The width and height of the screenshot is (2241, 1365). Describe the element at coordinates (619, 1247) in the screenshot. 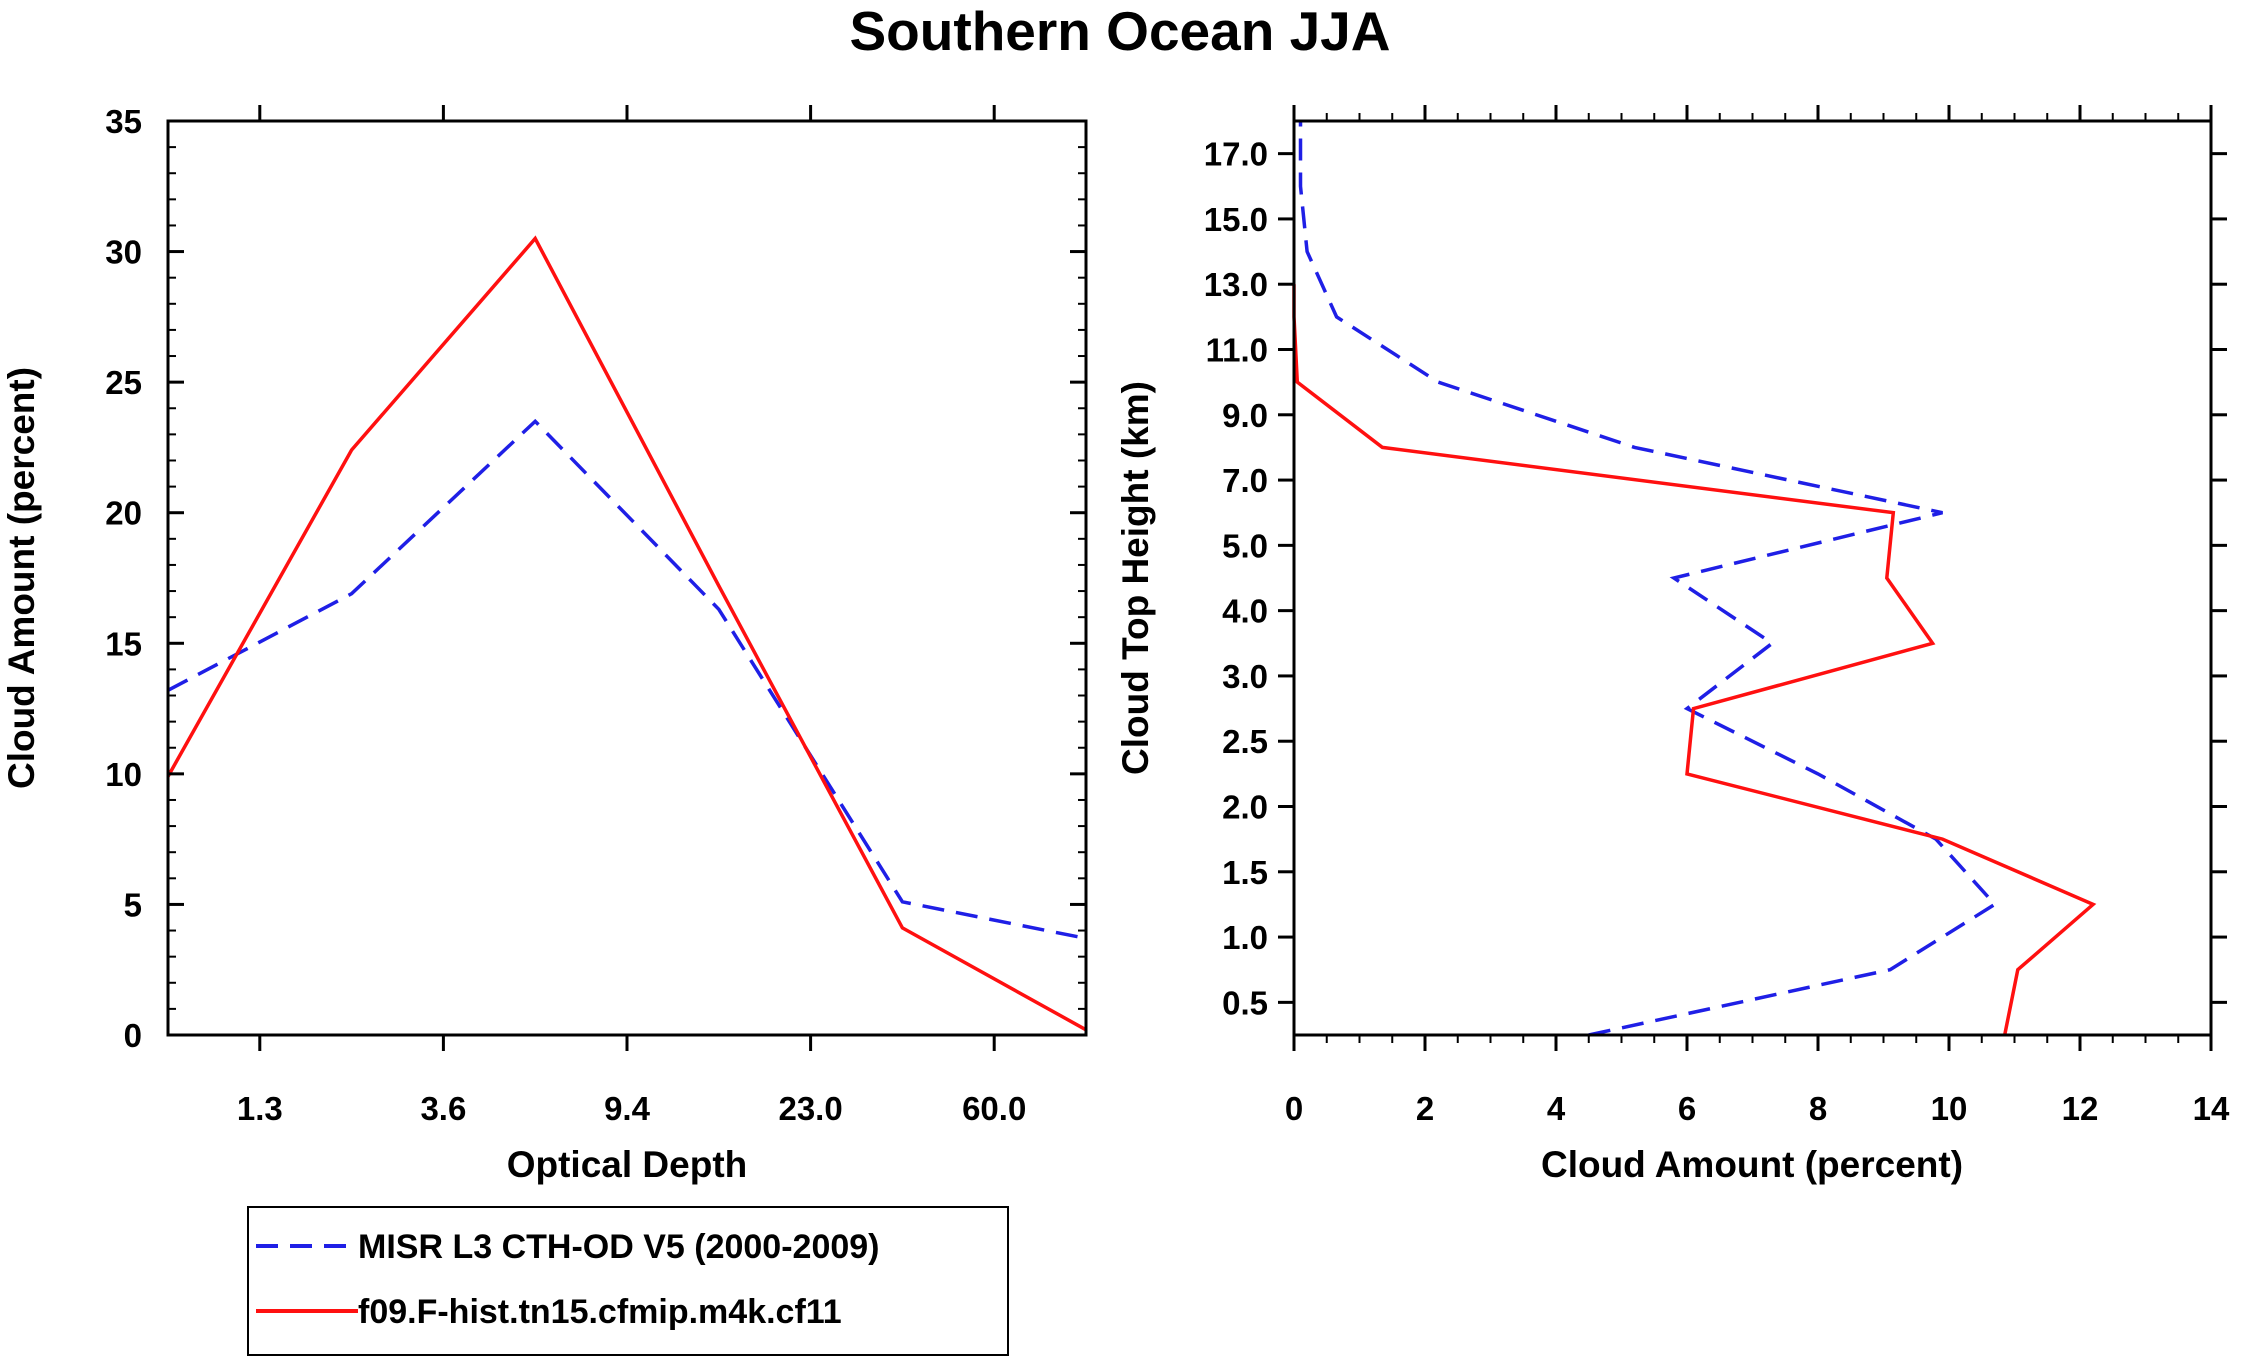

I see `legend-label-misr: MISR L3 CTH-OD V5 (2000-2009)` at that location.